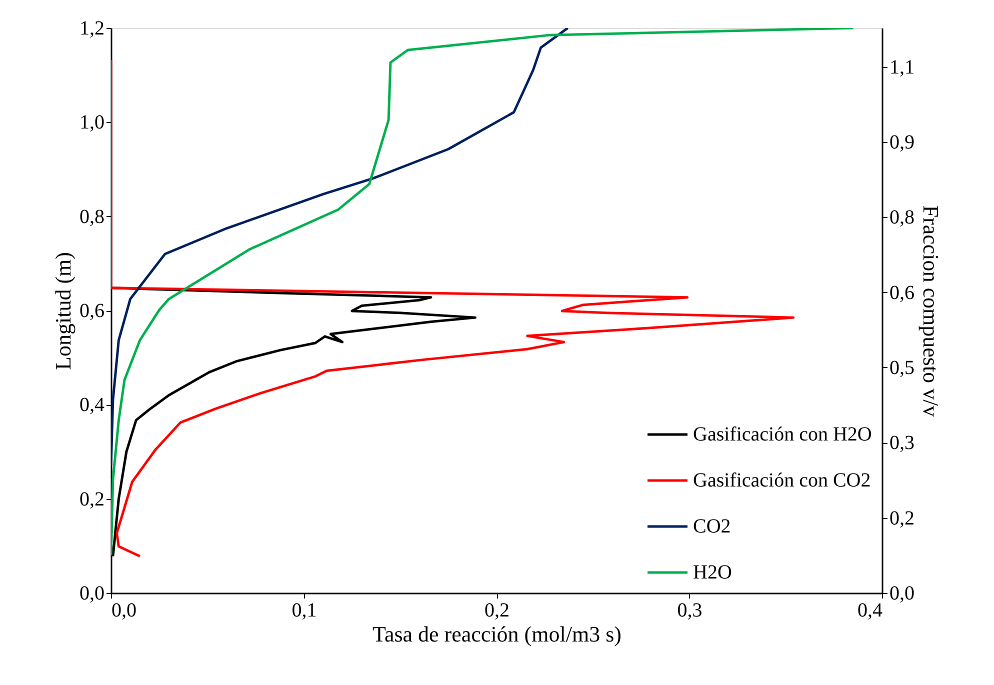 This screenshot has height=685, width=994. I want to click on y2-tick-label: 0,3, so click(902, 443).